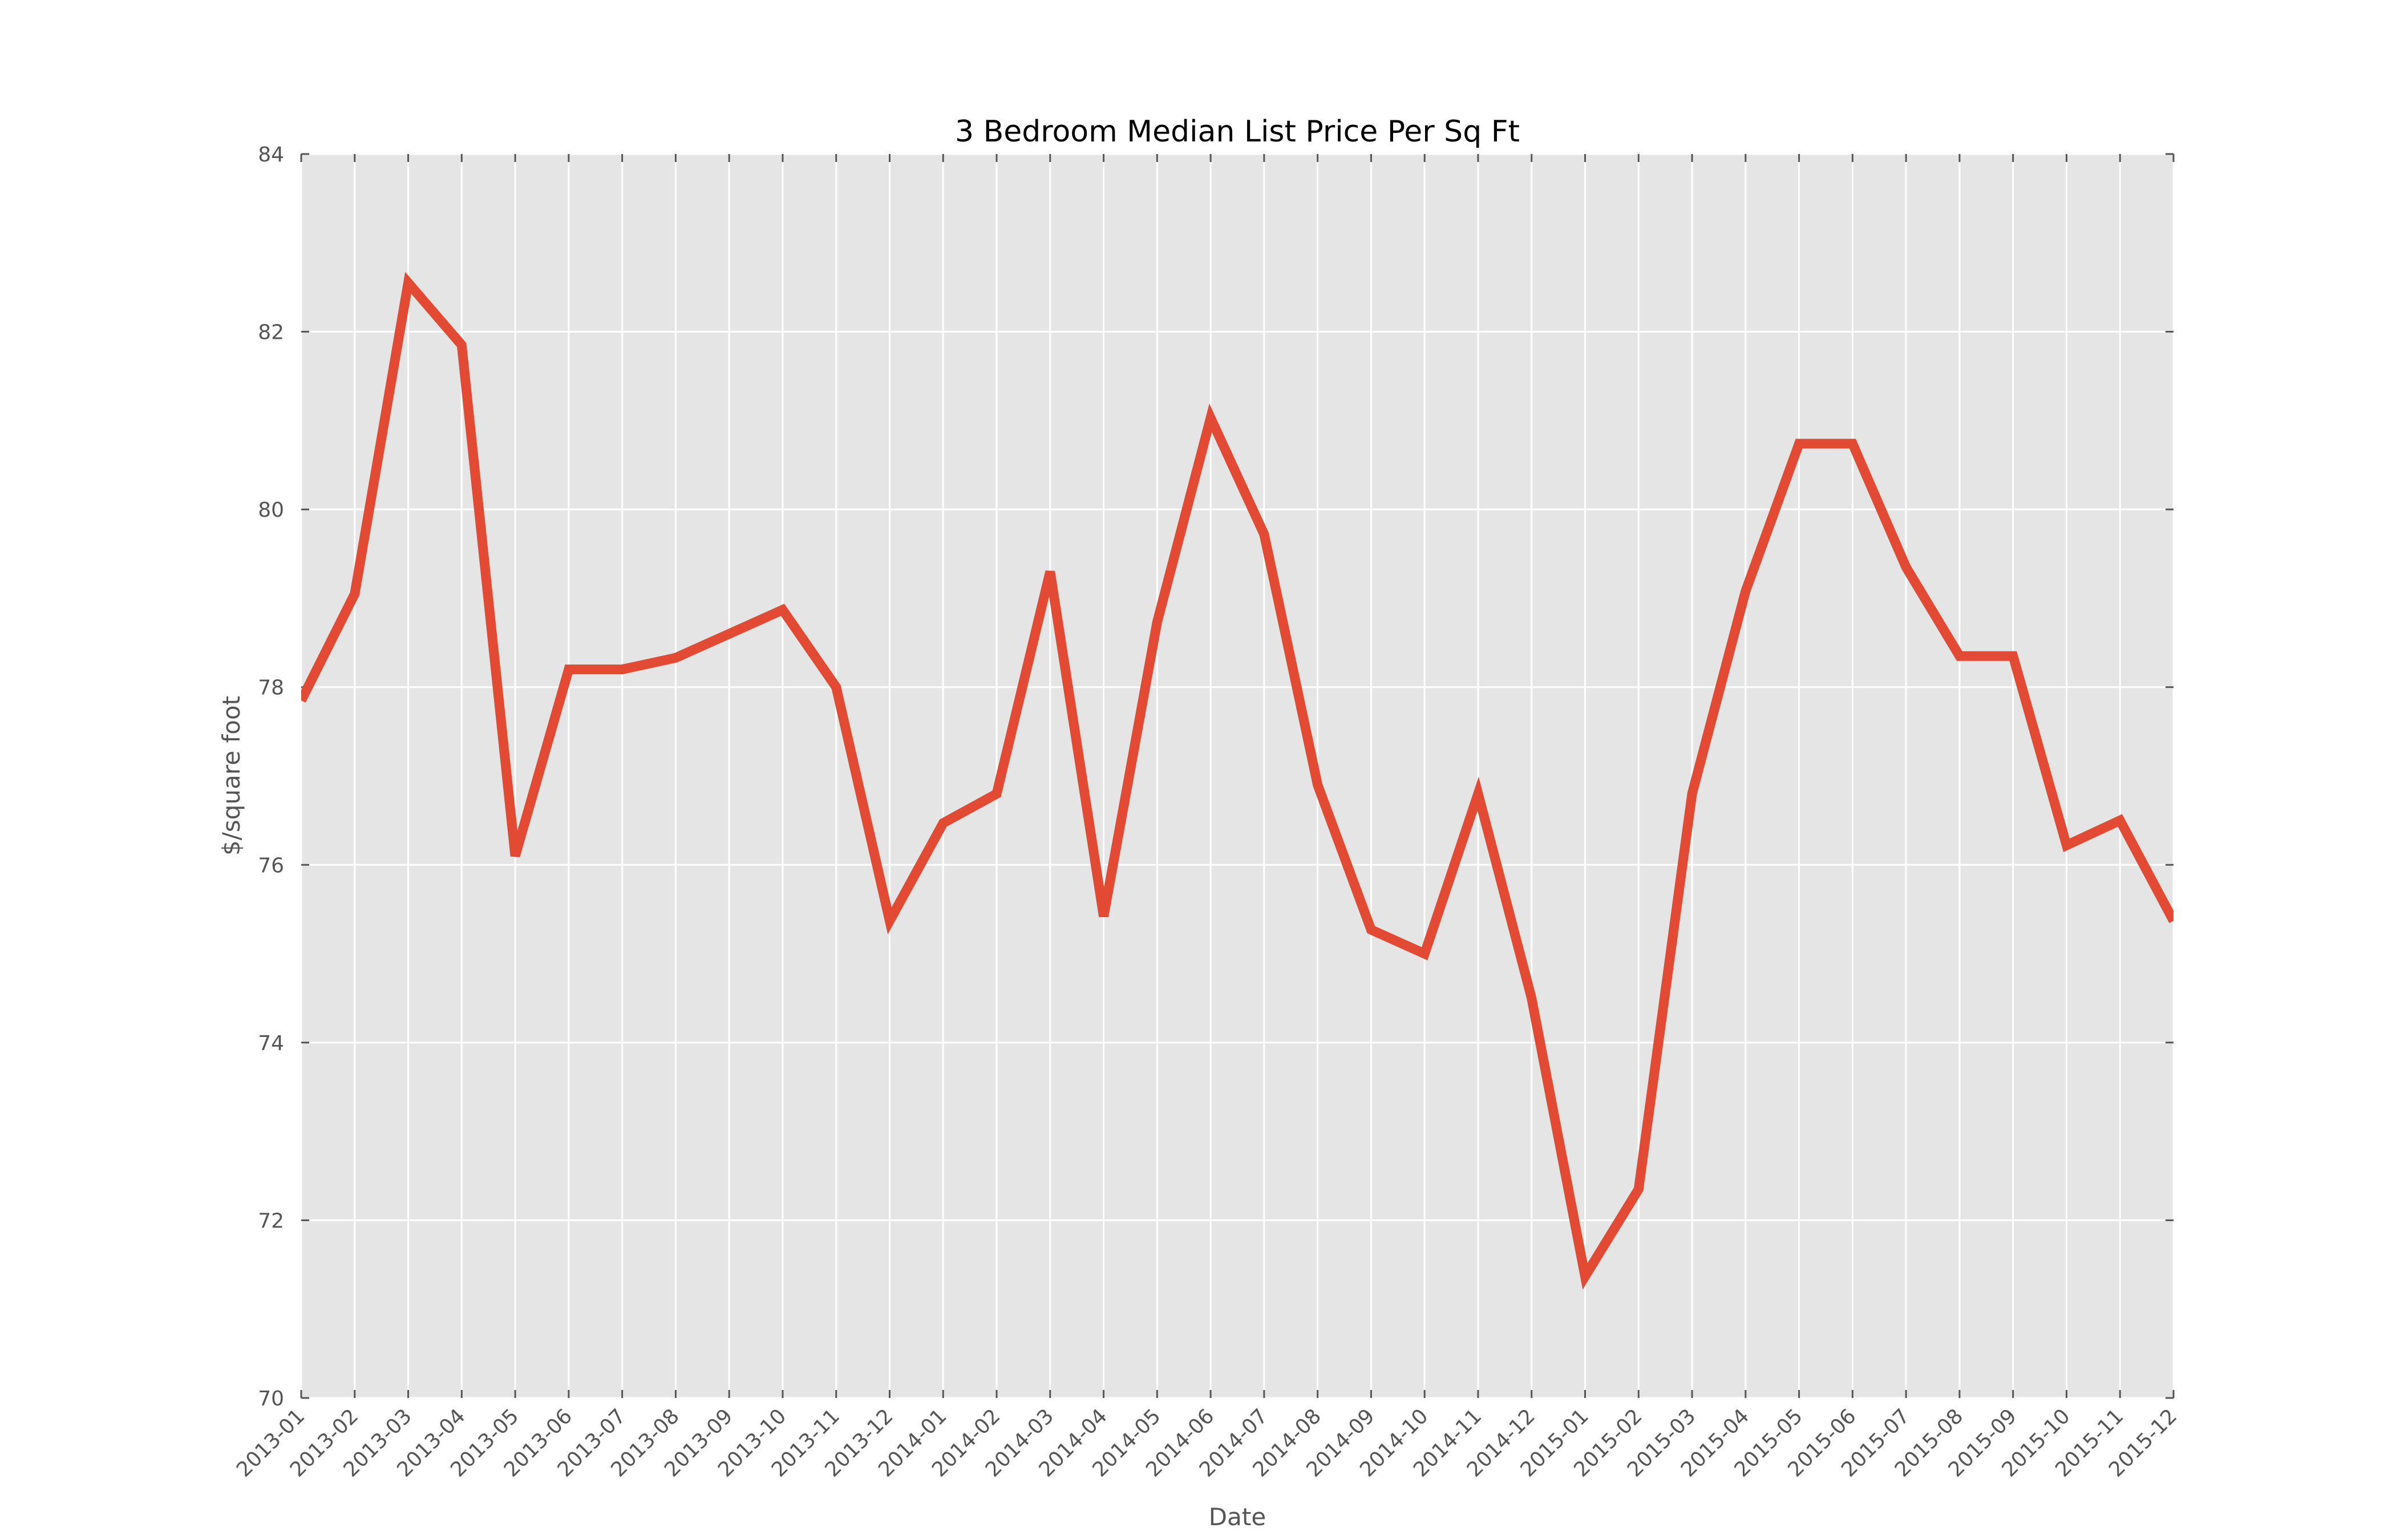 The image size is (2396, 1540). I want to click on y-tick-label: 72, so click(271, 1221).